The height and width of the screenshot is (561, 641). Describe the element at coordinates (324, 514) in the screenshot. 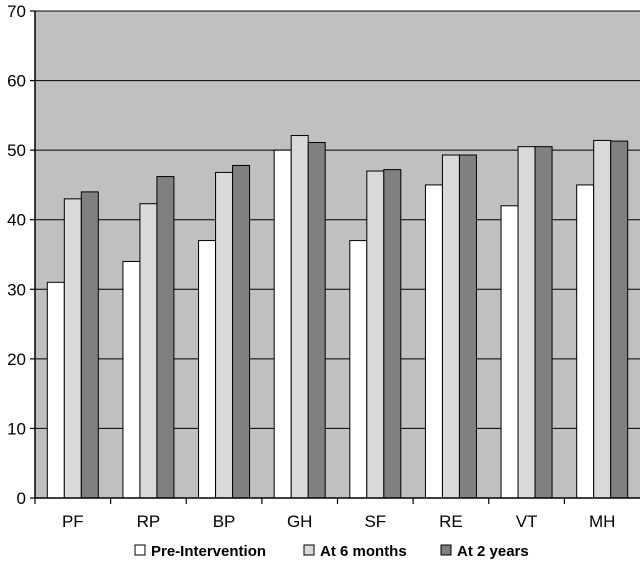

I see `x-axis-ticks: PF RP BP GH SF RE VT MH` at that location.